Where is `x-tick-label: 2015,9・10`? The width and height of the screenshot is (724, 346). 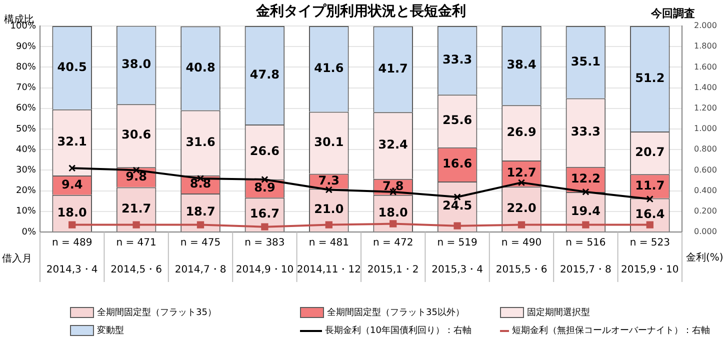
x-tick-label: 2015,9・10 is located at coordinates (650, 270).